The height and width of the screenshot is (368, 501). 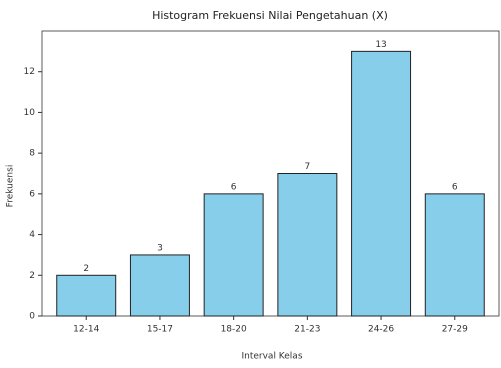 I want to click on x-axis-label: Interval Kelas, so click(x=271, y=357).